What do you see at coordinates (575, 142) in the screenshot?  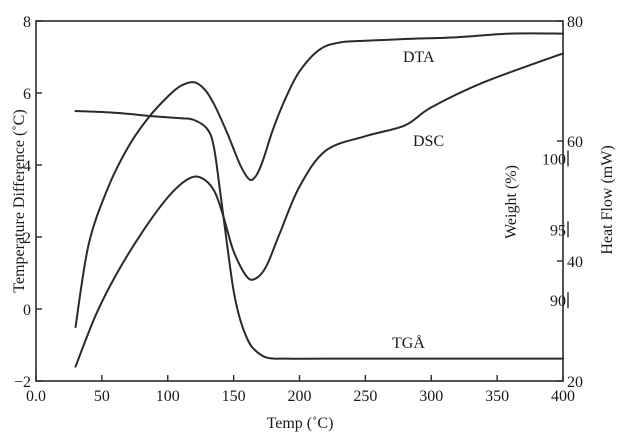 I see `heat-flow-tick-label: 60` at bounding box center [575, 142].